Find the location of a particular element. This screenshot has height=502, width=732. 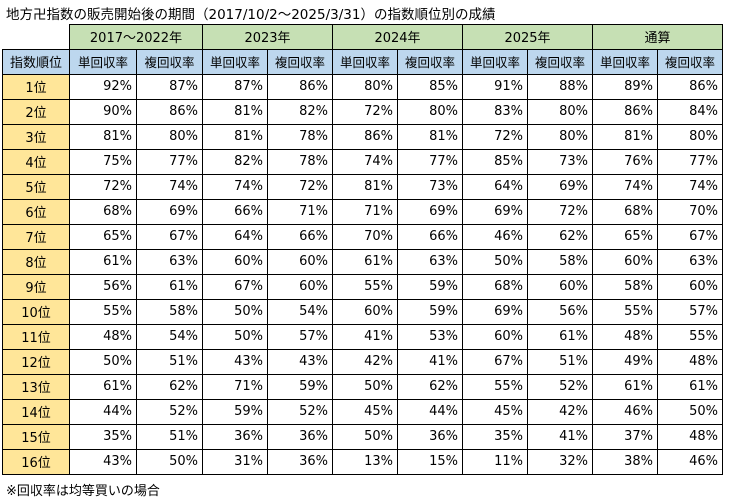

table-row: 15位 35% 51% 36% 36% 50% 36% 35% 41% 37% 48% is located at coordinates (362, 436).